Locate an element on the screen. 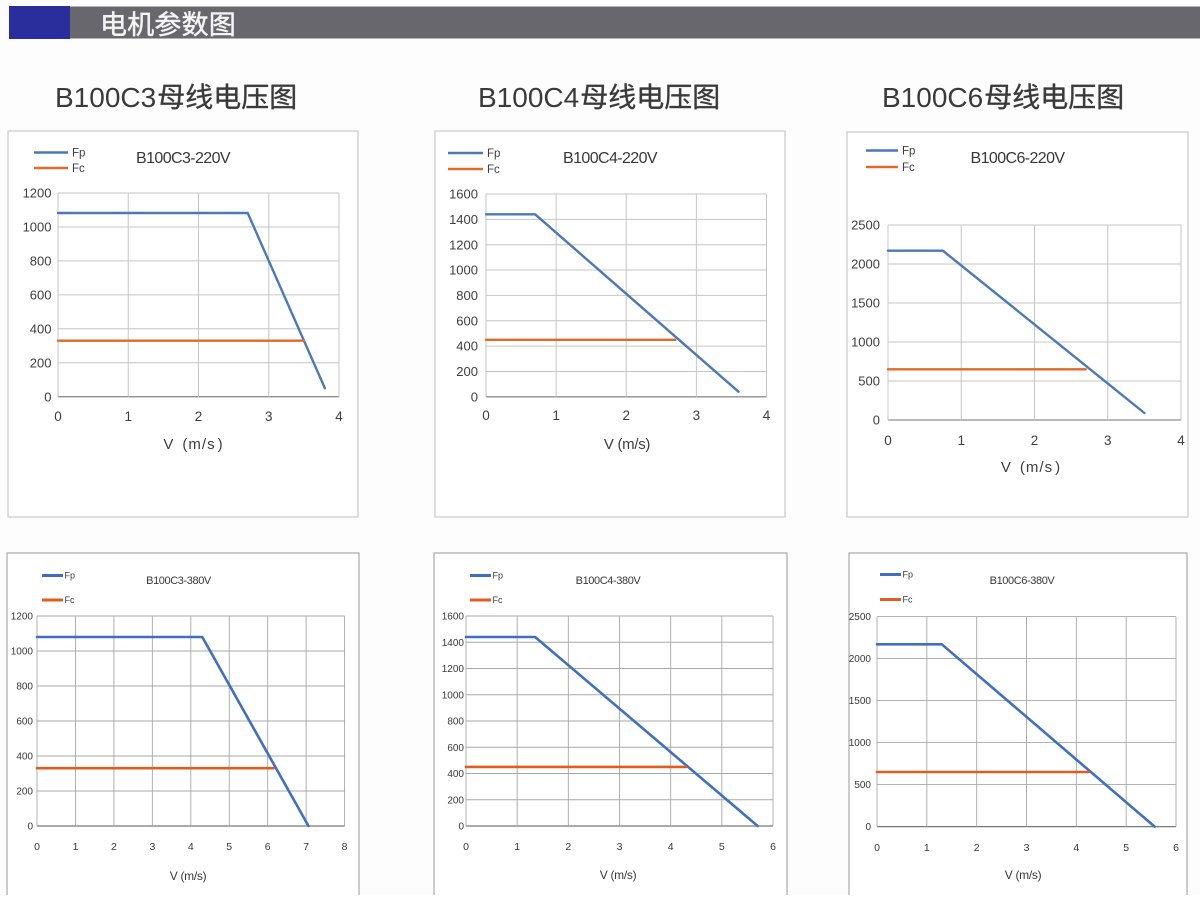  svg-text: 500 is located at coordinates (869, 381).